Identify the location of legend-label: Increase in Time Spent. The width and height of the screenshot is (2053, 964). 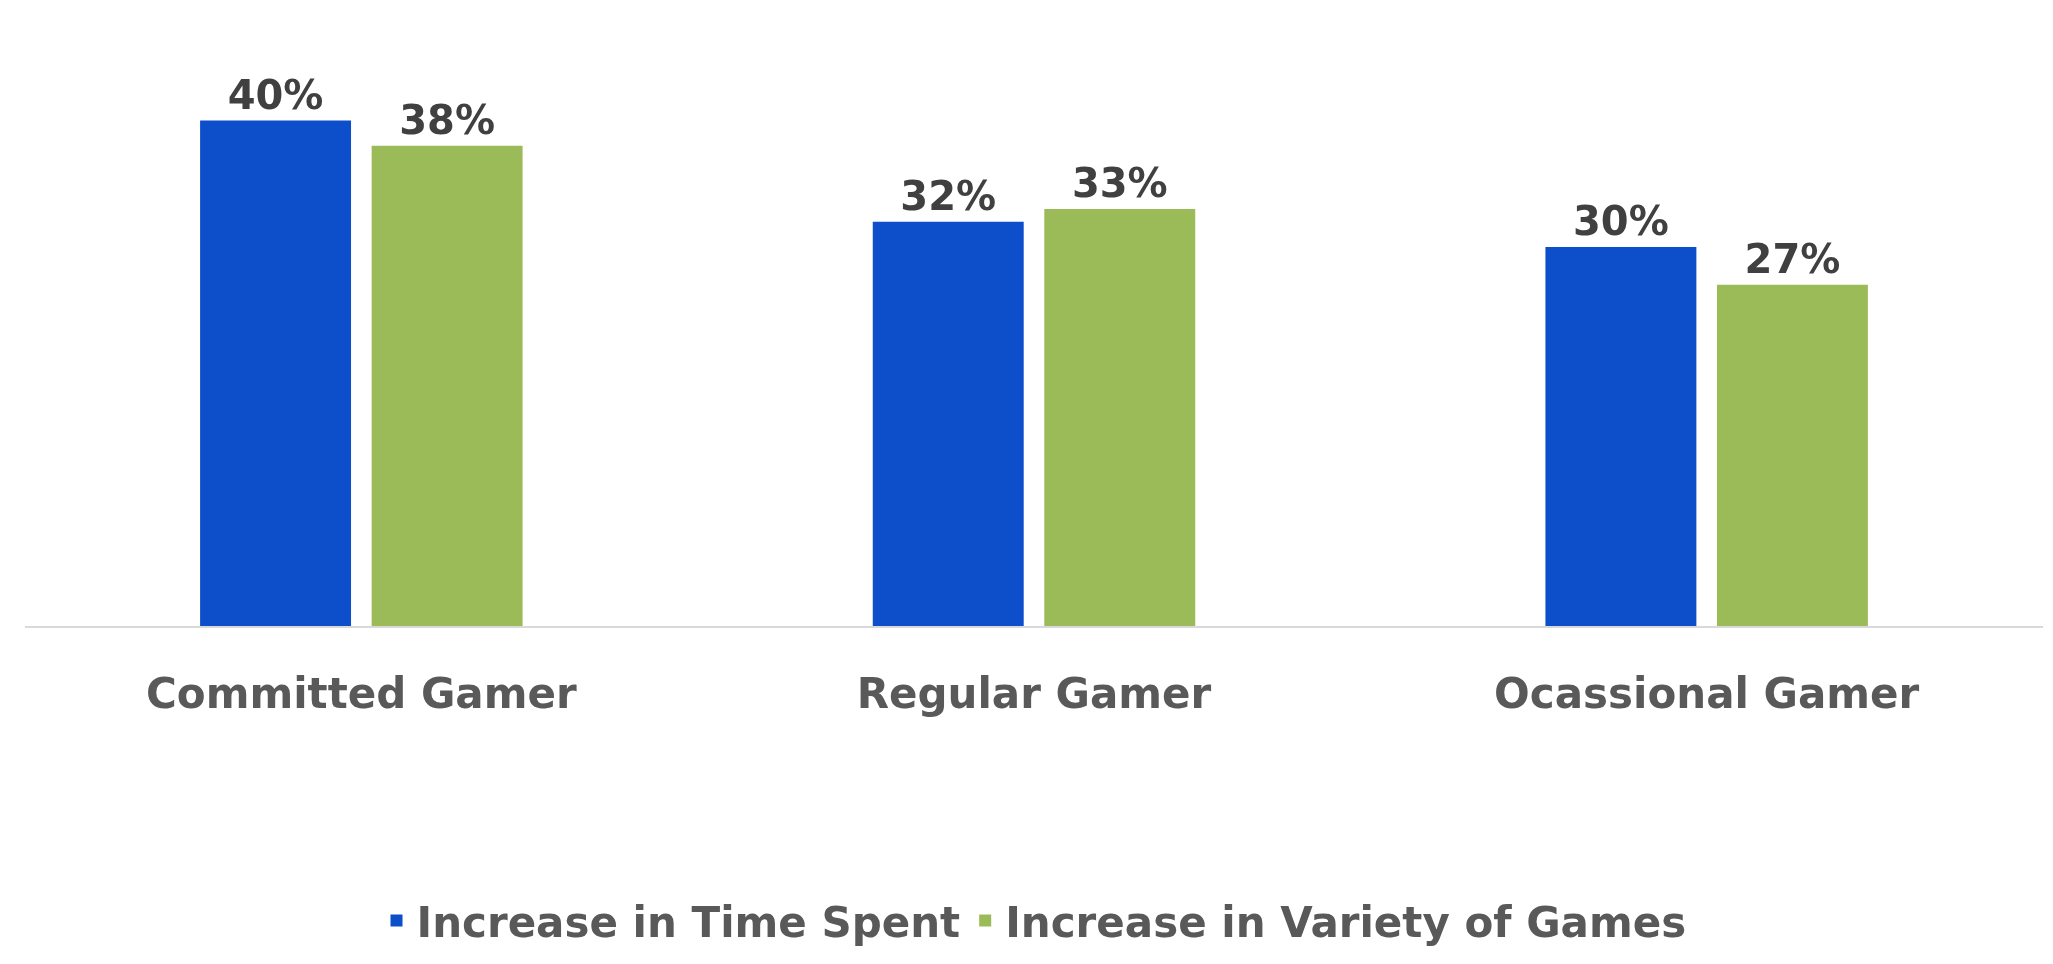
(688, 922).